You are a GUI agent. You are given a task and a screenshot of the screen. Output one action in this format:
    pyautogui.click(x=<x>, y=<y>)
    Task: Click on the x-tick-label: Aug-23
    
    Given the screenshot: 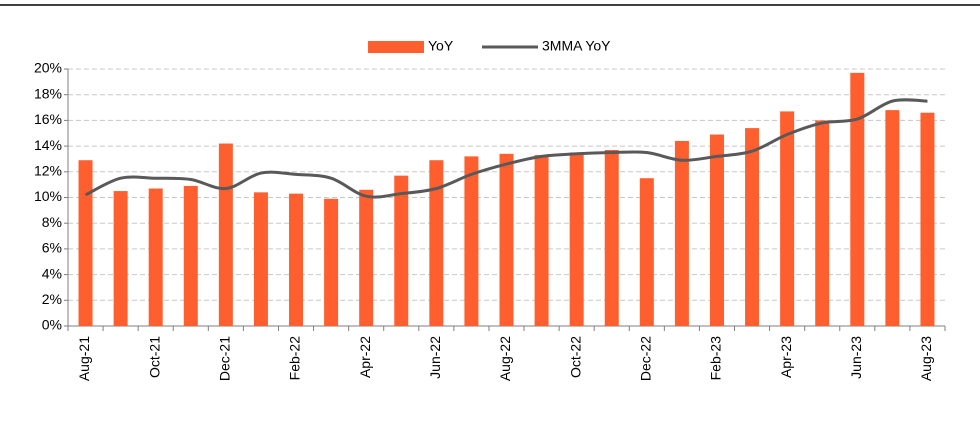 What is the action you would take?
    pyautogui.click(x=926, y=358)
    